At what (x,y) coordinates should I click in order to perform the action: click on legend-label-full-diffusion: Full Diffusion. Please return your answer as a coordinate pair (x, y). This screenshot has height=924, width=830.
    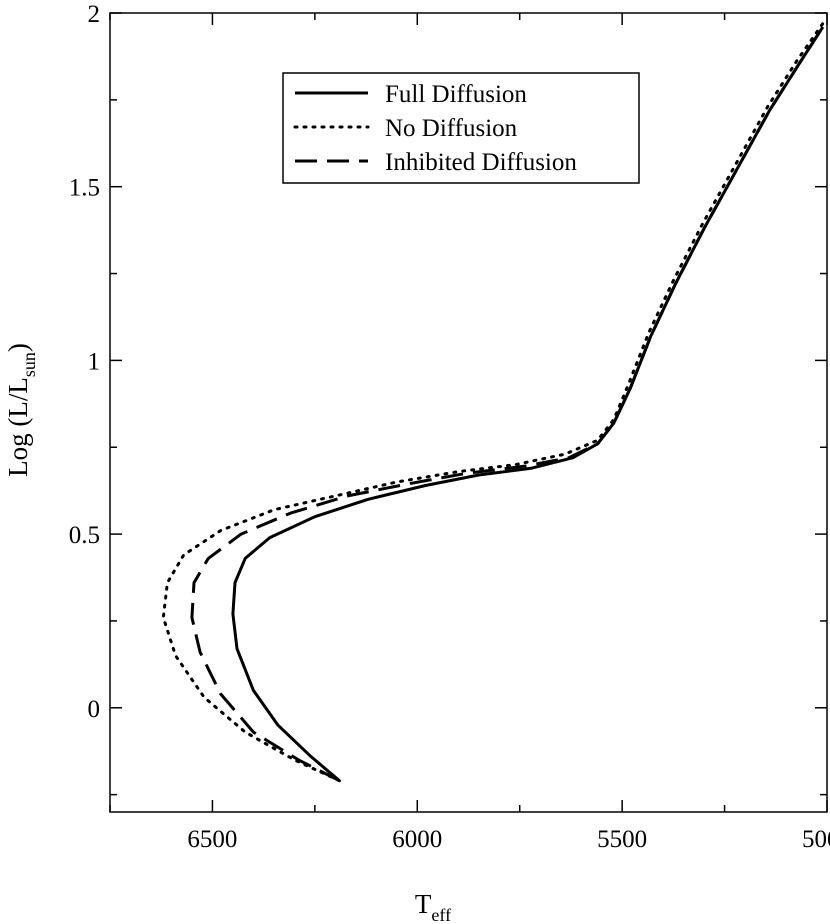
    Looking at the image, I should click on (456, 94).